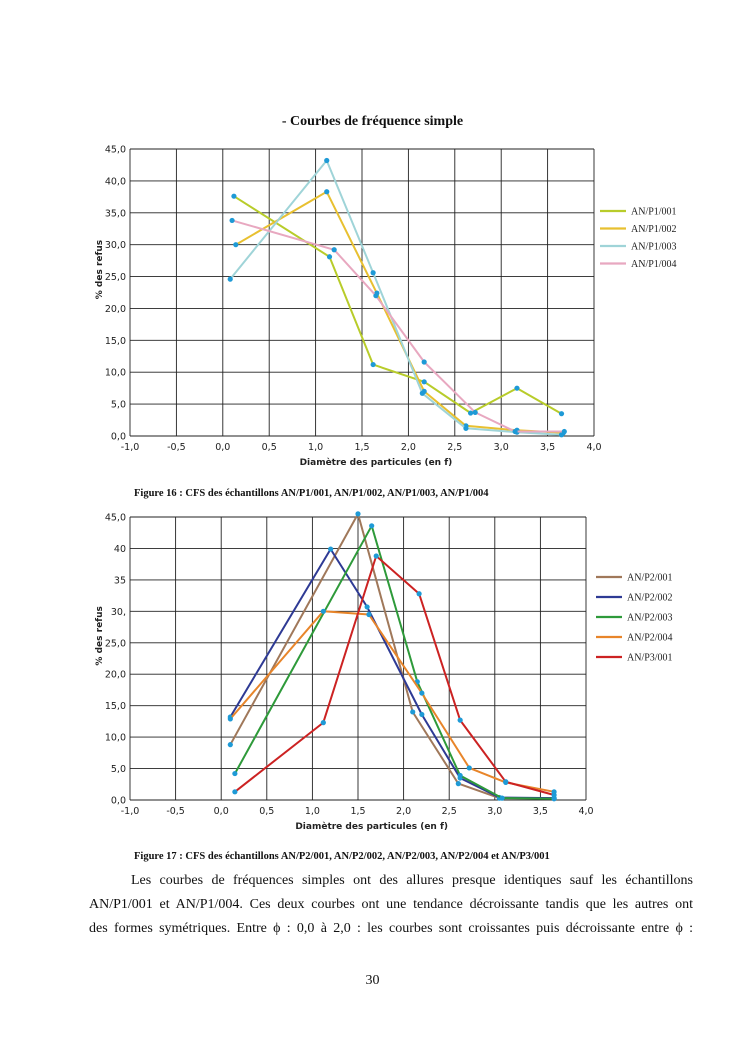 Image resolution: width=745 pixels, height=1053 pixels. I want to click on legend-label: AN/P1/002, so click(654, 229).